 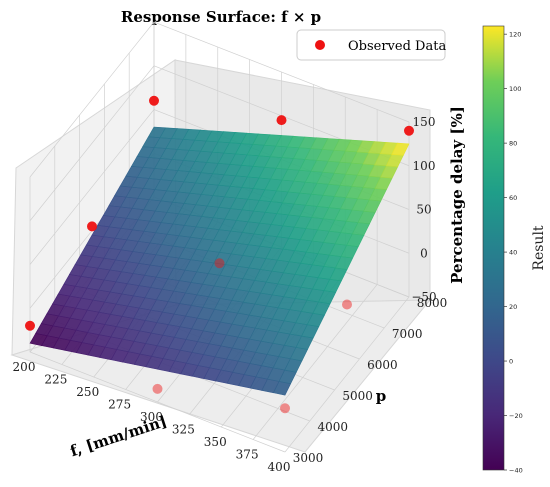 What do you see at coordinates (423, 210) in the screenshot?
I see `z-tick-label: 50` at bounding box center [423, 210].